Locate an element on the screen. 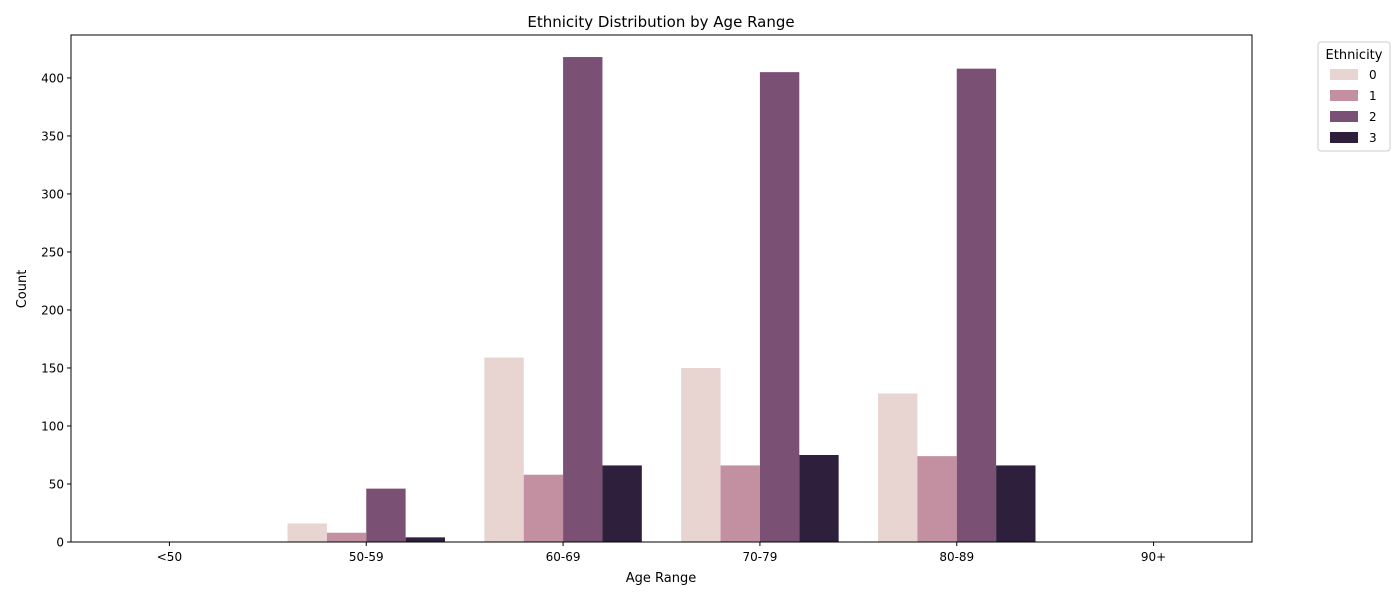 This screenshot has width=1400, height=600. legend-items: 0 1 2 3 is located at coordinates (1353, 106).